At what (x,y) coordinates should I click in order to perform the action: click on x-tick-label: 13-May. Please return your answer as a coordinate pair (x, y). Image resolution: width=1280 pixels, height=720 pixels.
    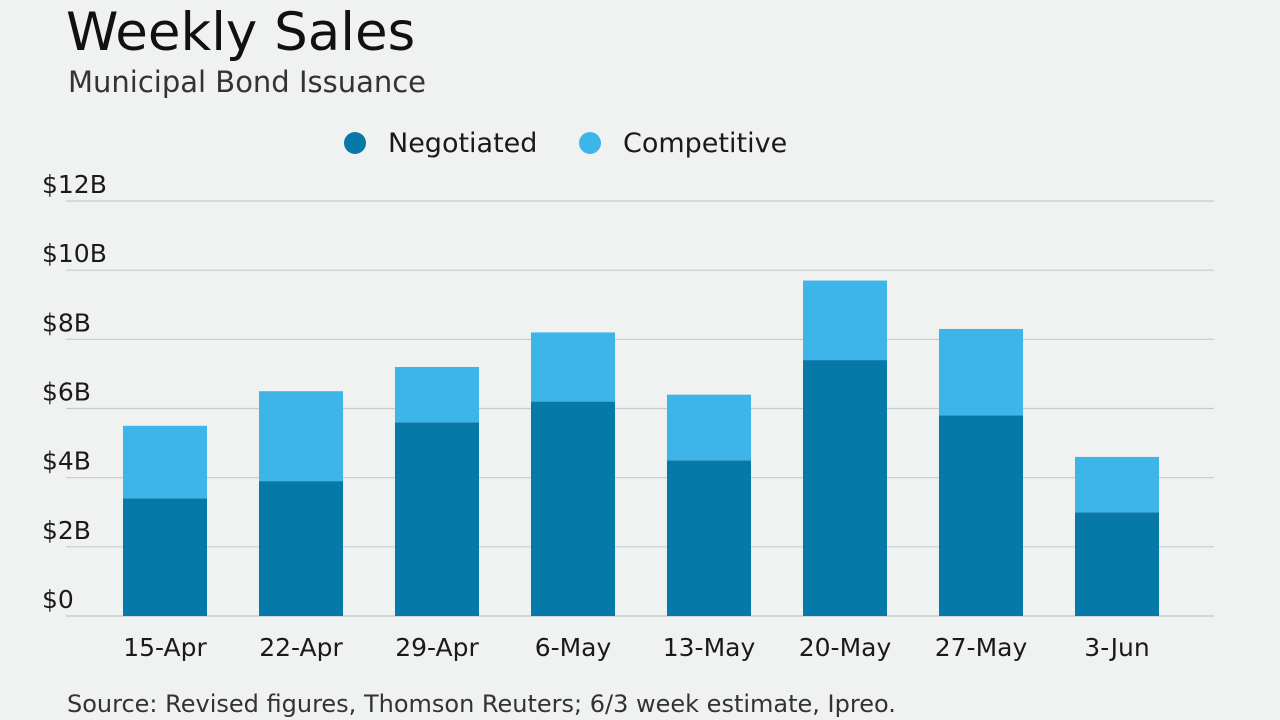
    Looking at the image, I should click on (709, 647).